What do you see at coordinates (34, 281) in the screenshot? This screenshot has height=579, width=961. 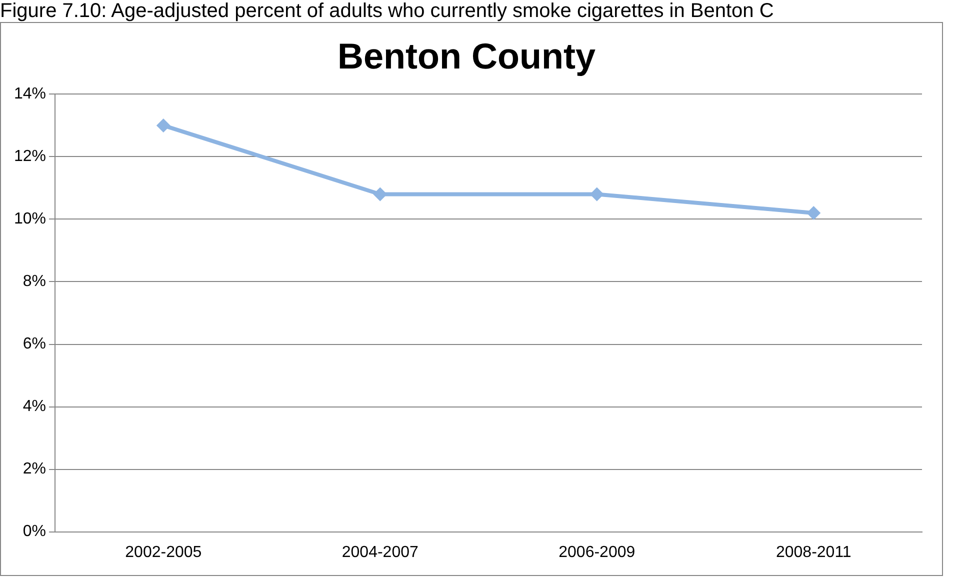 I see `y-tick-label: 8%` at bounding box center [34, 281].